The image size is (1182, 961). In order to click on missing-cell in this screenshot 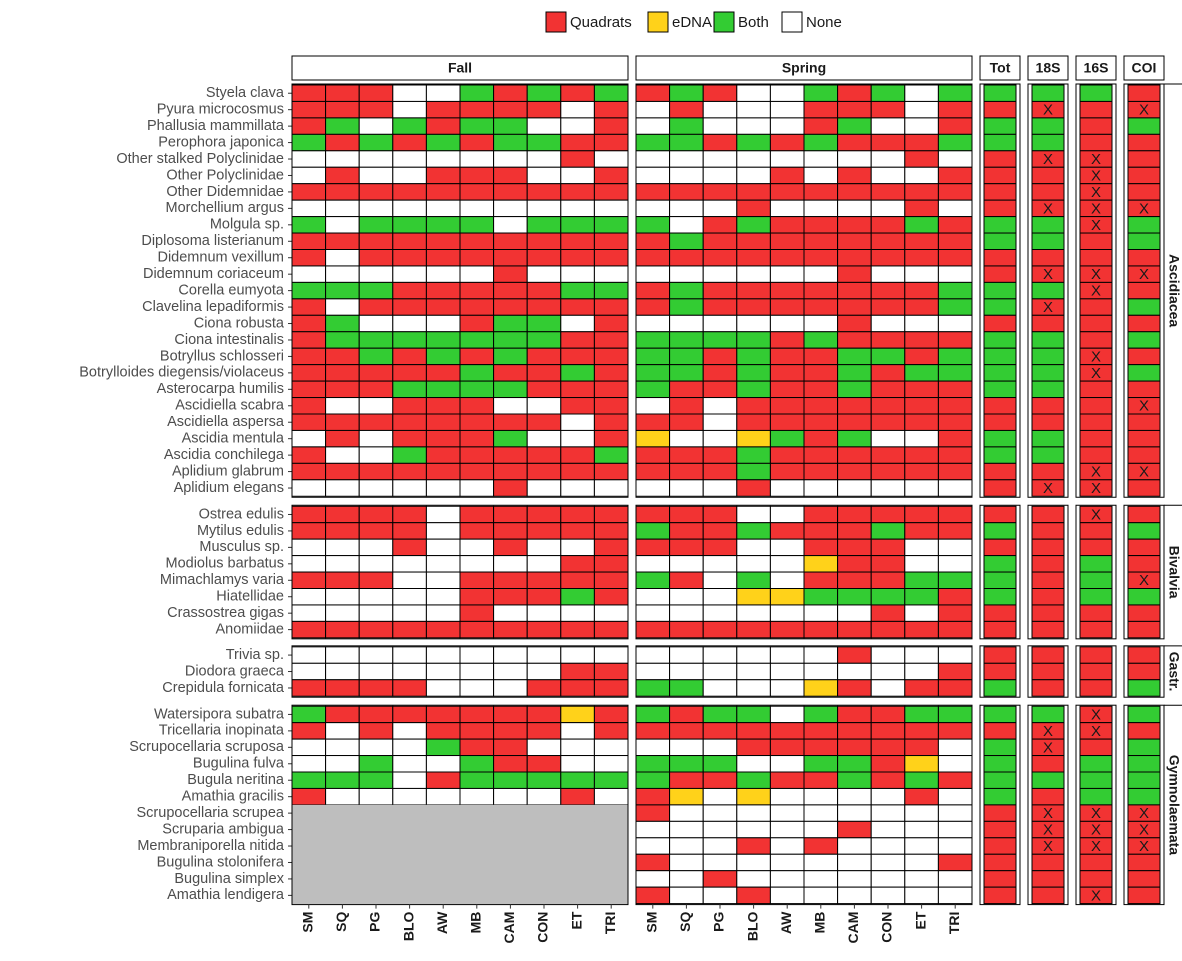, I will do `click(342, 846)`.